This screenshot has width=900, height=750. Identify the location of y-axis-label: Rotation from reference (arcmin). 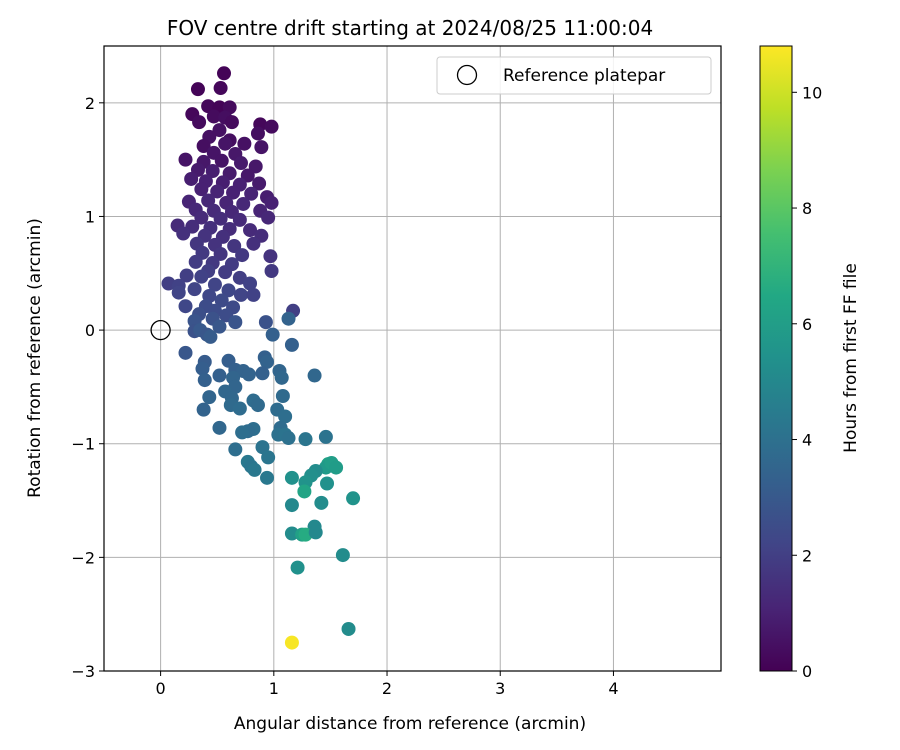
(35, 358).